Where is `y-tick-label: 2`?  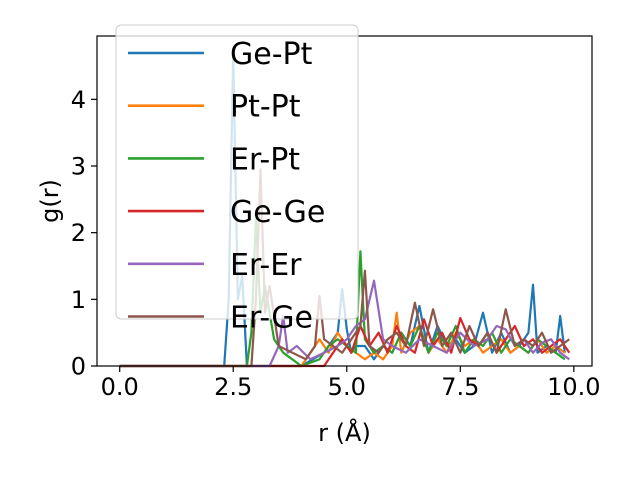 y-tick-label: 2 is located at coordinates (78, 233).